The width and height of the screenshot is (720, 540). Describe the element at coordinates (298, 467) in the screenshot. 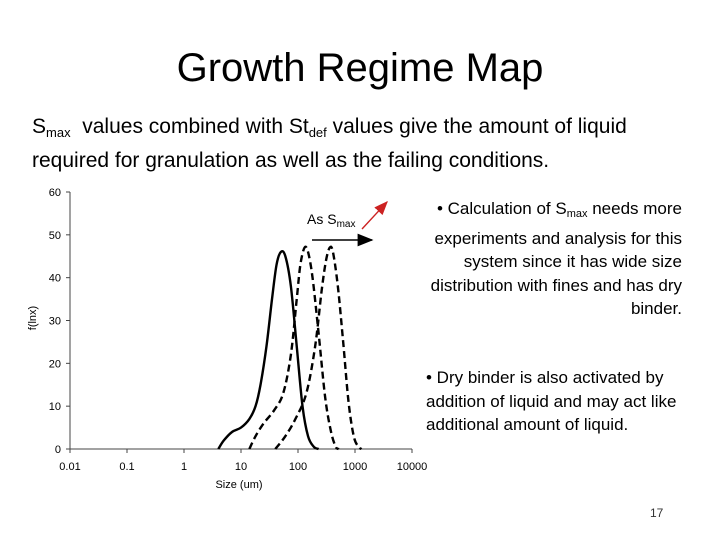

I see `x-tick-label: 100` at that location.